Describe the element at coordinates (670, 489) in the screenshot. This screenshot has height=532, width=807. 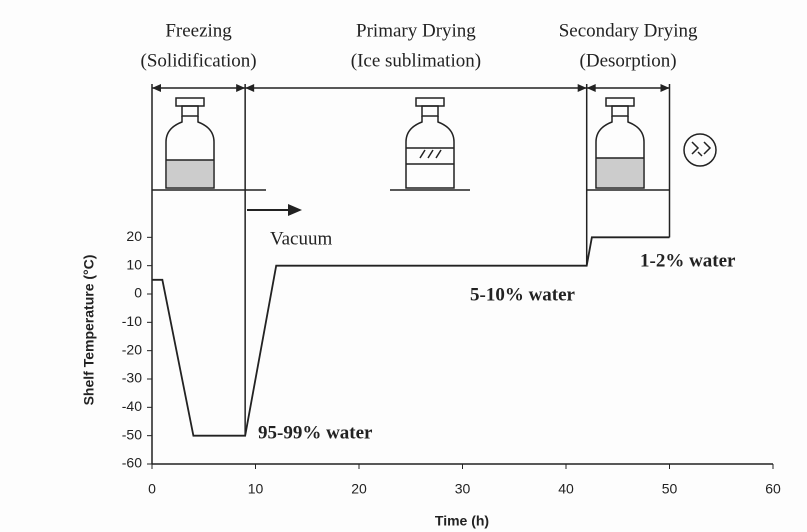
I see `x-tick-label: 50` at that location.